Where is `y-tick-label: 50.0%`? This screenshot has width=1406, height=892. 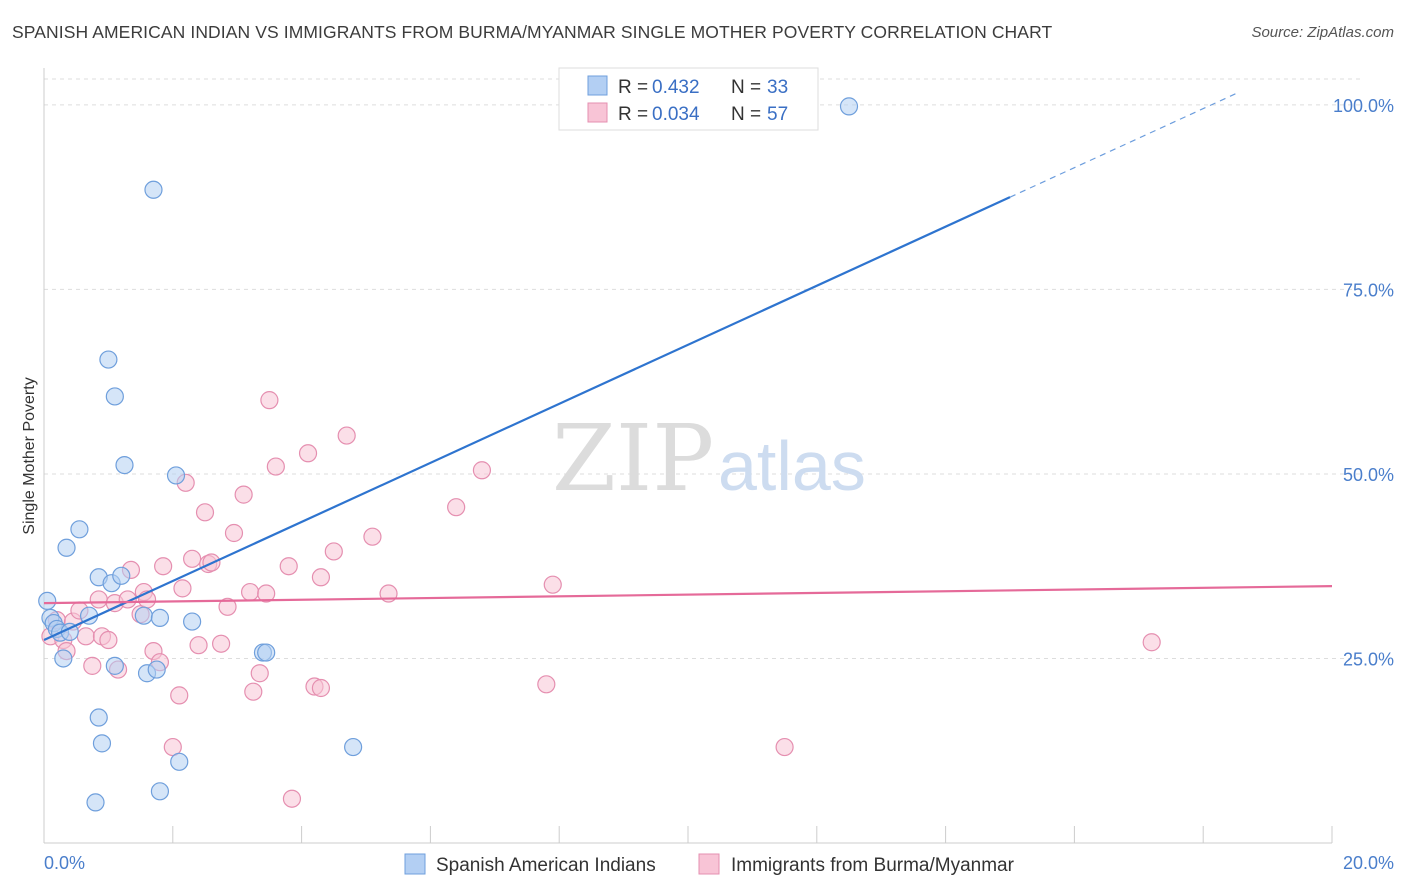
y-tick-label: 50.0% is located at coordinates (1368, 475).